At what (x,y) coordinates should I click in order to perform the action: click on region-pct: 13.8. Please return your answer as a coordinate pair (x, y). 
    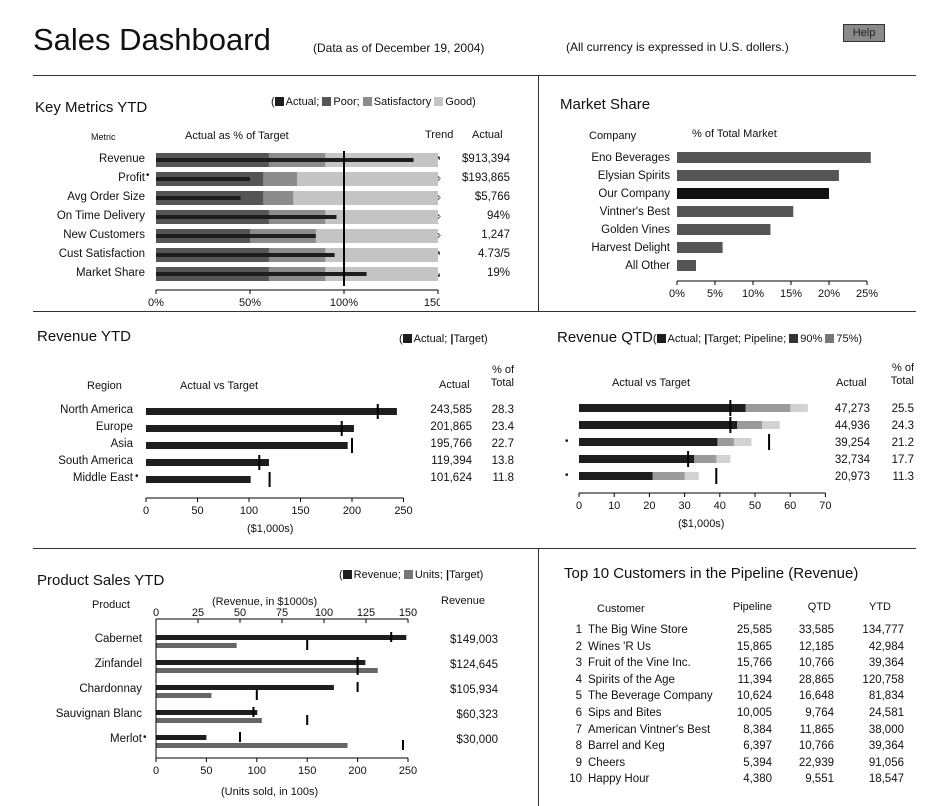
    Looking at the image, I should click on (502, 461).